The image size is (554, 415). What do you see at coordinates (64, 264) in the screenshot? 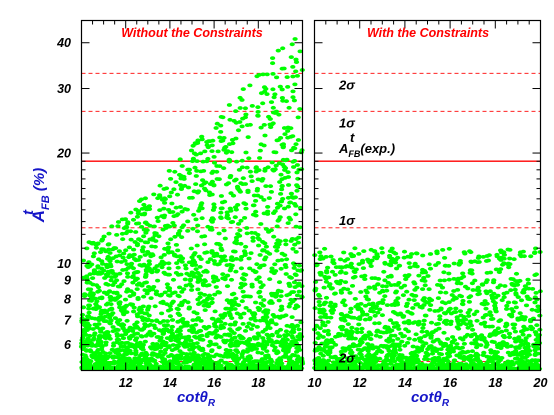
I see `y-tick-label: 10` at bounding box center [64, 264].